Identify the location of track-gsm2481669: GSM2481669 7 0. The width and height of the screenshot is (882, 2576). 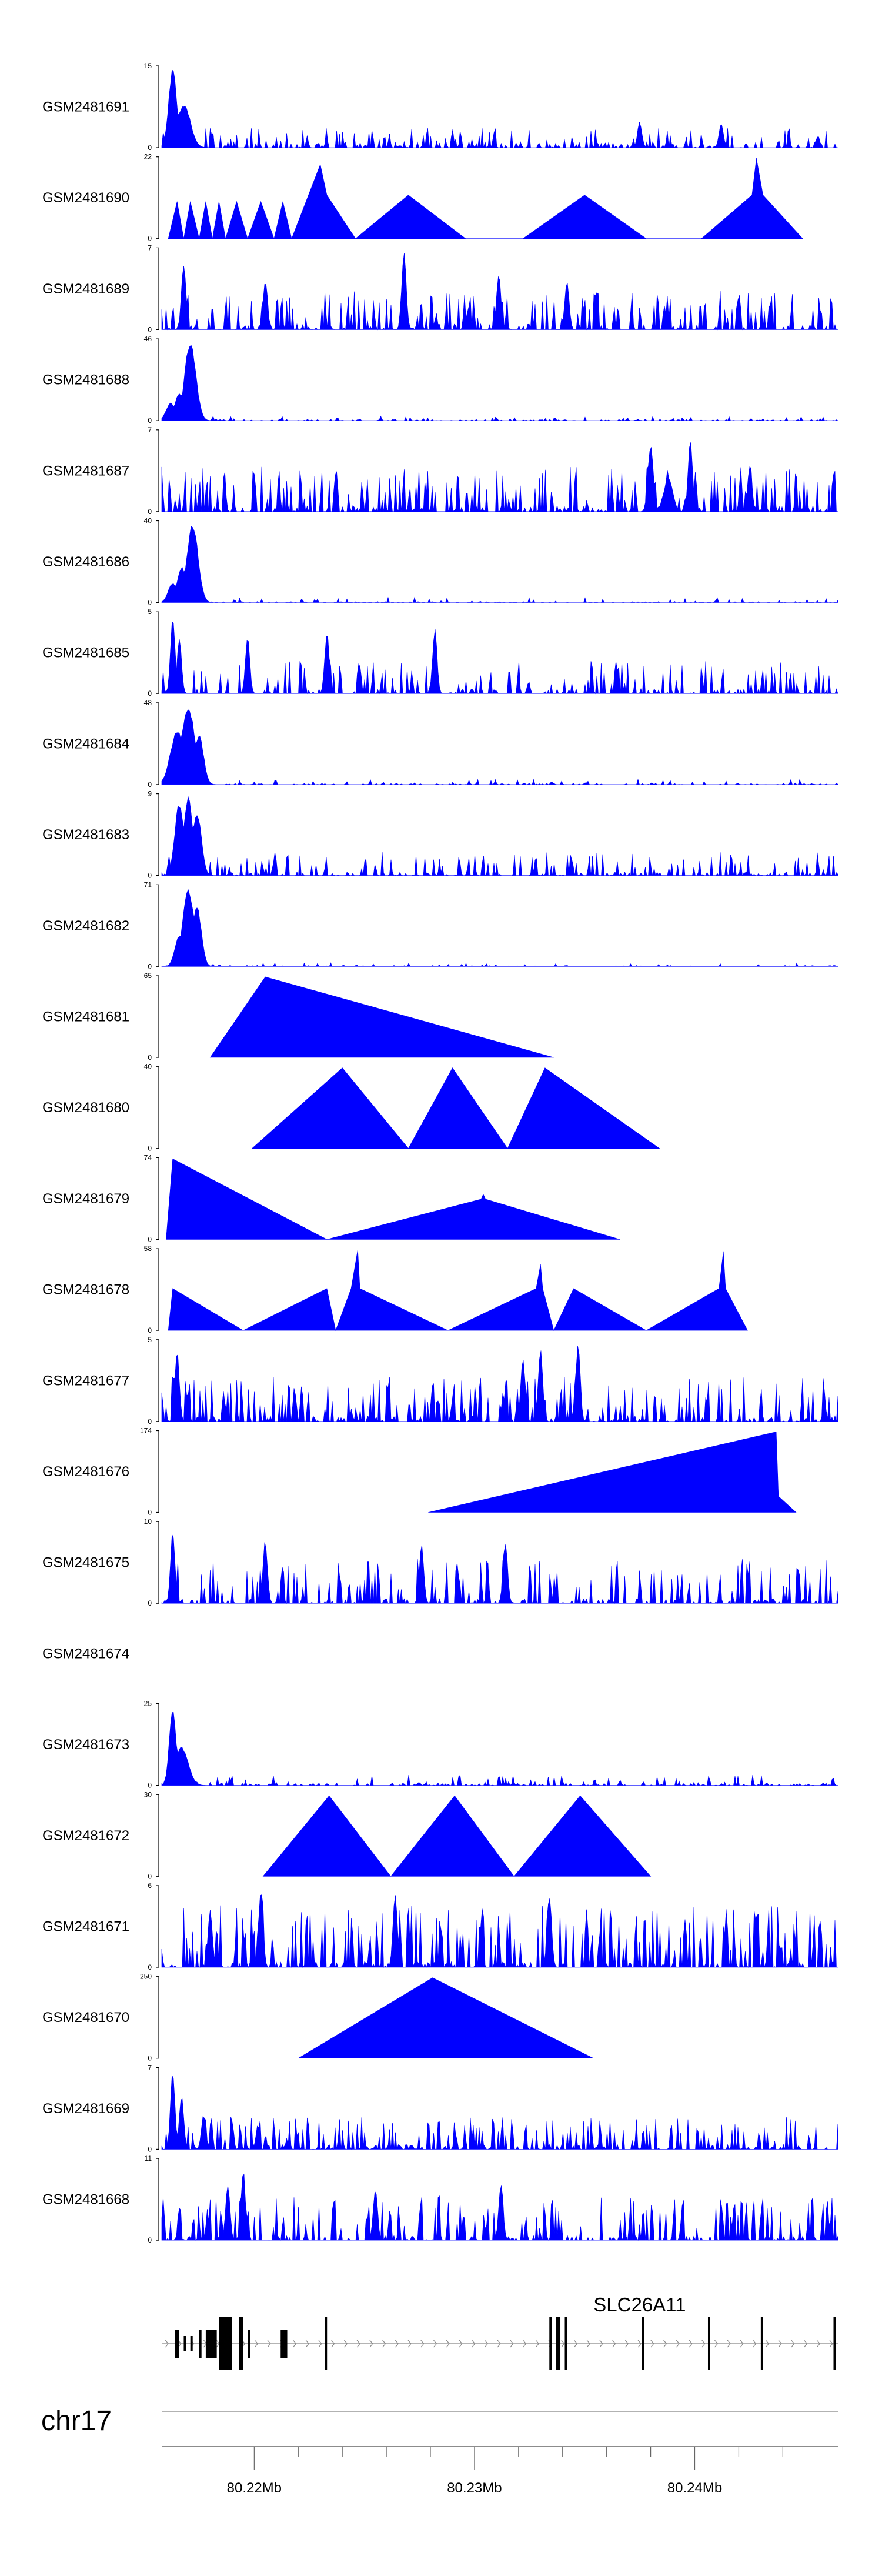
(440, 2108).